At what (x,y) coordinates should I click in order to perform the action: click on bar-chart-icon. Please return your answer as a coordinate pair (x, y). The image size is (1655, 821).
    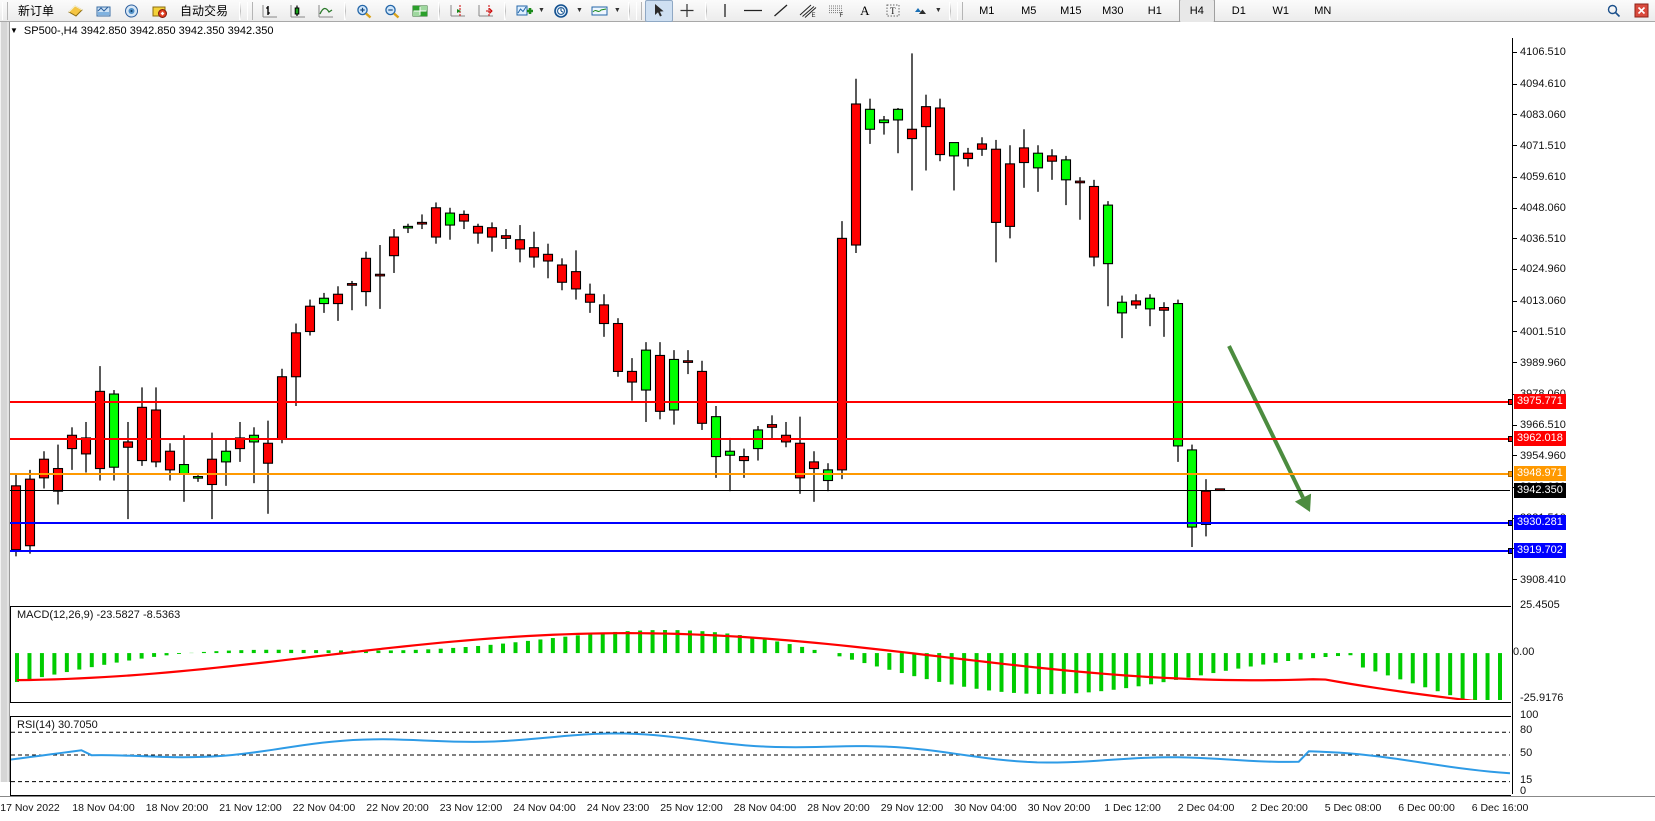
    Looking at the image, I should click on (270, 11).